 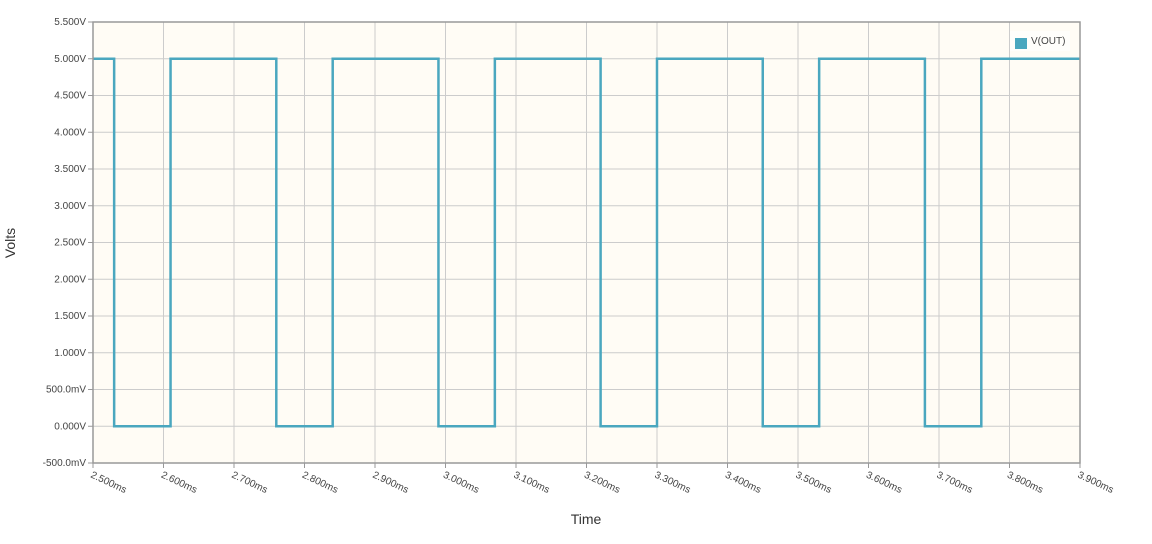 I want to click on y-tick-label: 4.500V, so click(x=70, y=96).